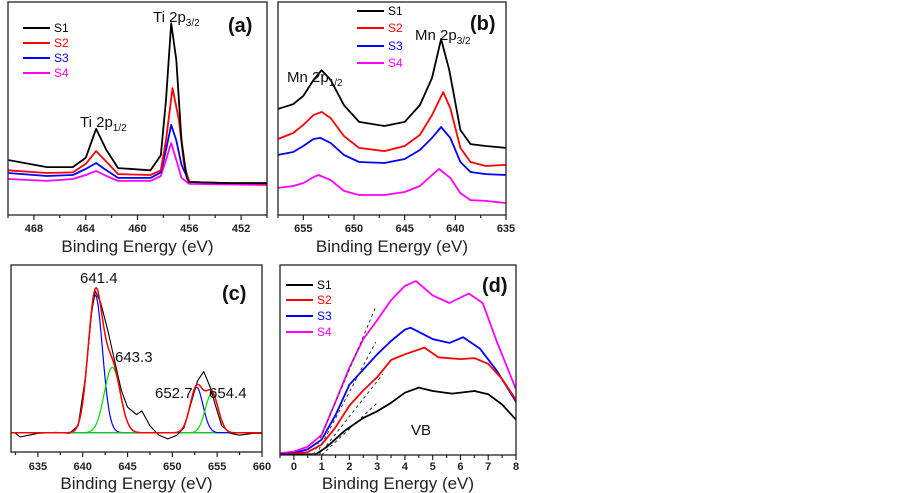  I want to click on x-tick-label: 468, so click(34, 229).